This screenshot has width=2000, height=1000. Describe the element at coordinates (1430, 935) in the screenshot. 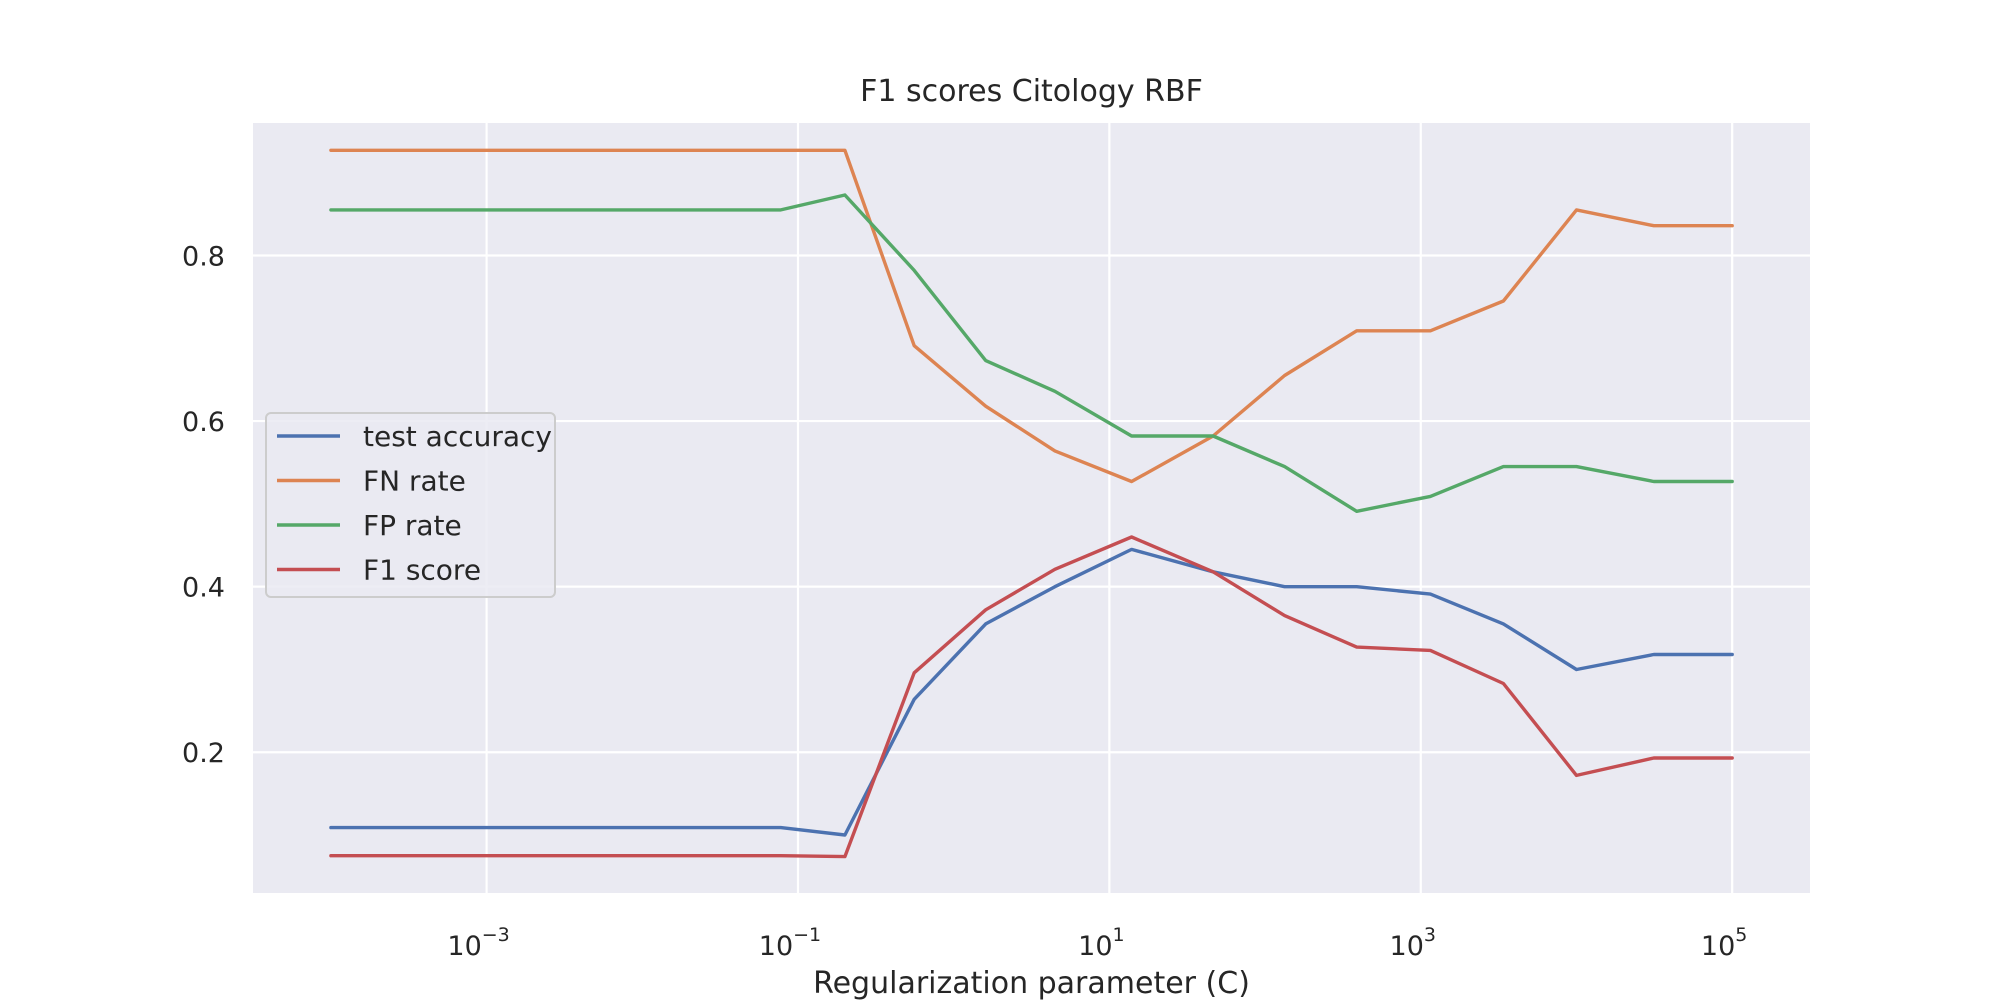

I see `x-tick-exponent: 3` at that location.